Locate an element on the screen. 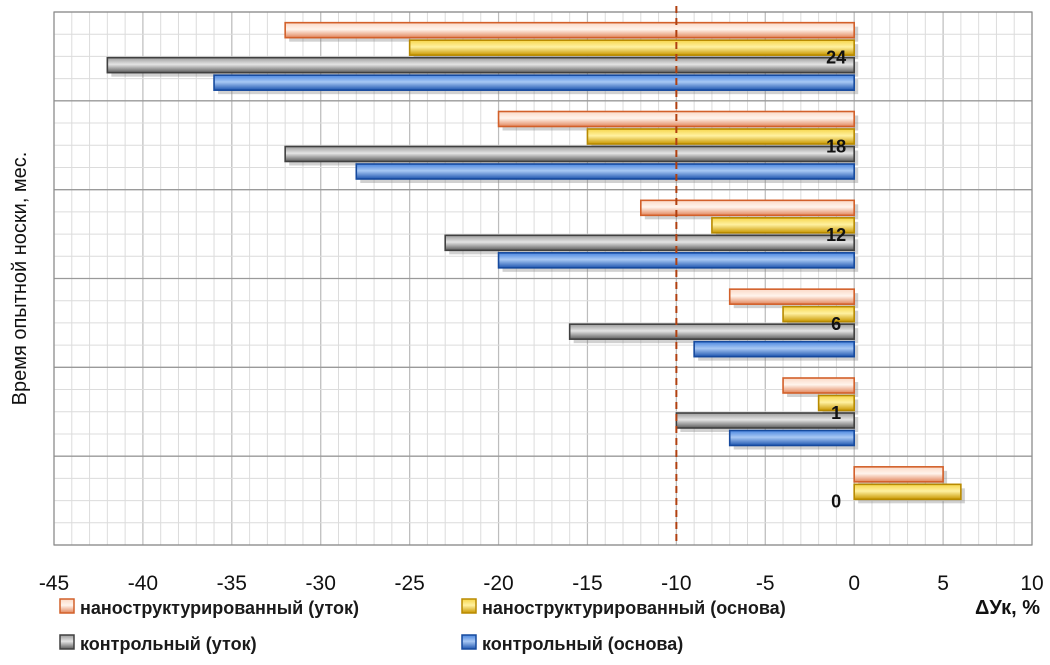  x-tick-label: -35 is located at coordinates (232, 583).